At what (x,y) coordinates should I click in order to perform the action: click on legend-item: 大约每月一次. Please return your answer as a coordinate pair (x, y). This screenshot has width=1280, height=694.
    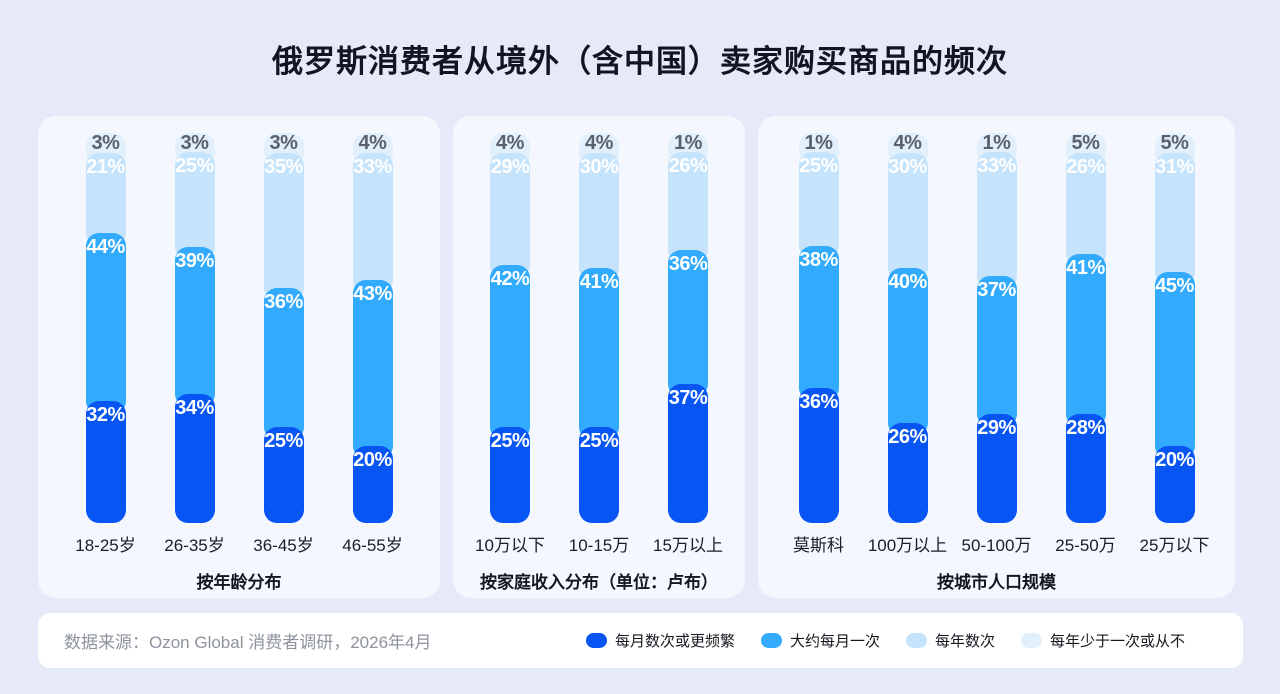
    Looking at the image, I should click on (820, 640).